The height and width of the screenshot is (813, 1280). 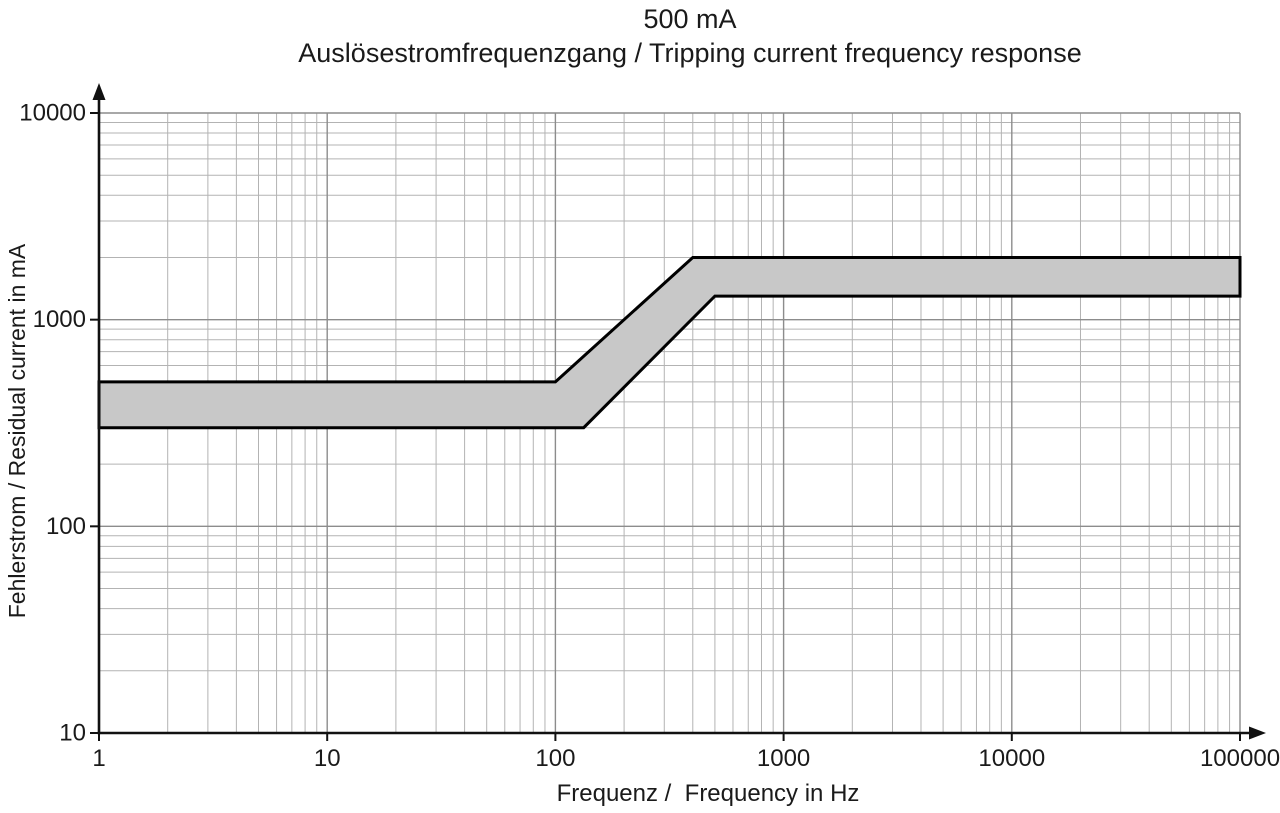 What do you see at coordinates (66, 526) in the screenshot?
I see `y-tick-label: 100` at bounding box center [66, 526].